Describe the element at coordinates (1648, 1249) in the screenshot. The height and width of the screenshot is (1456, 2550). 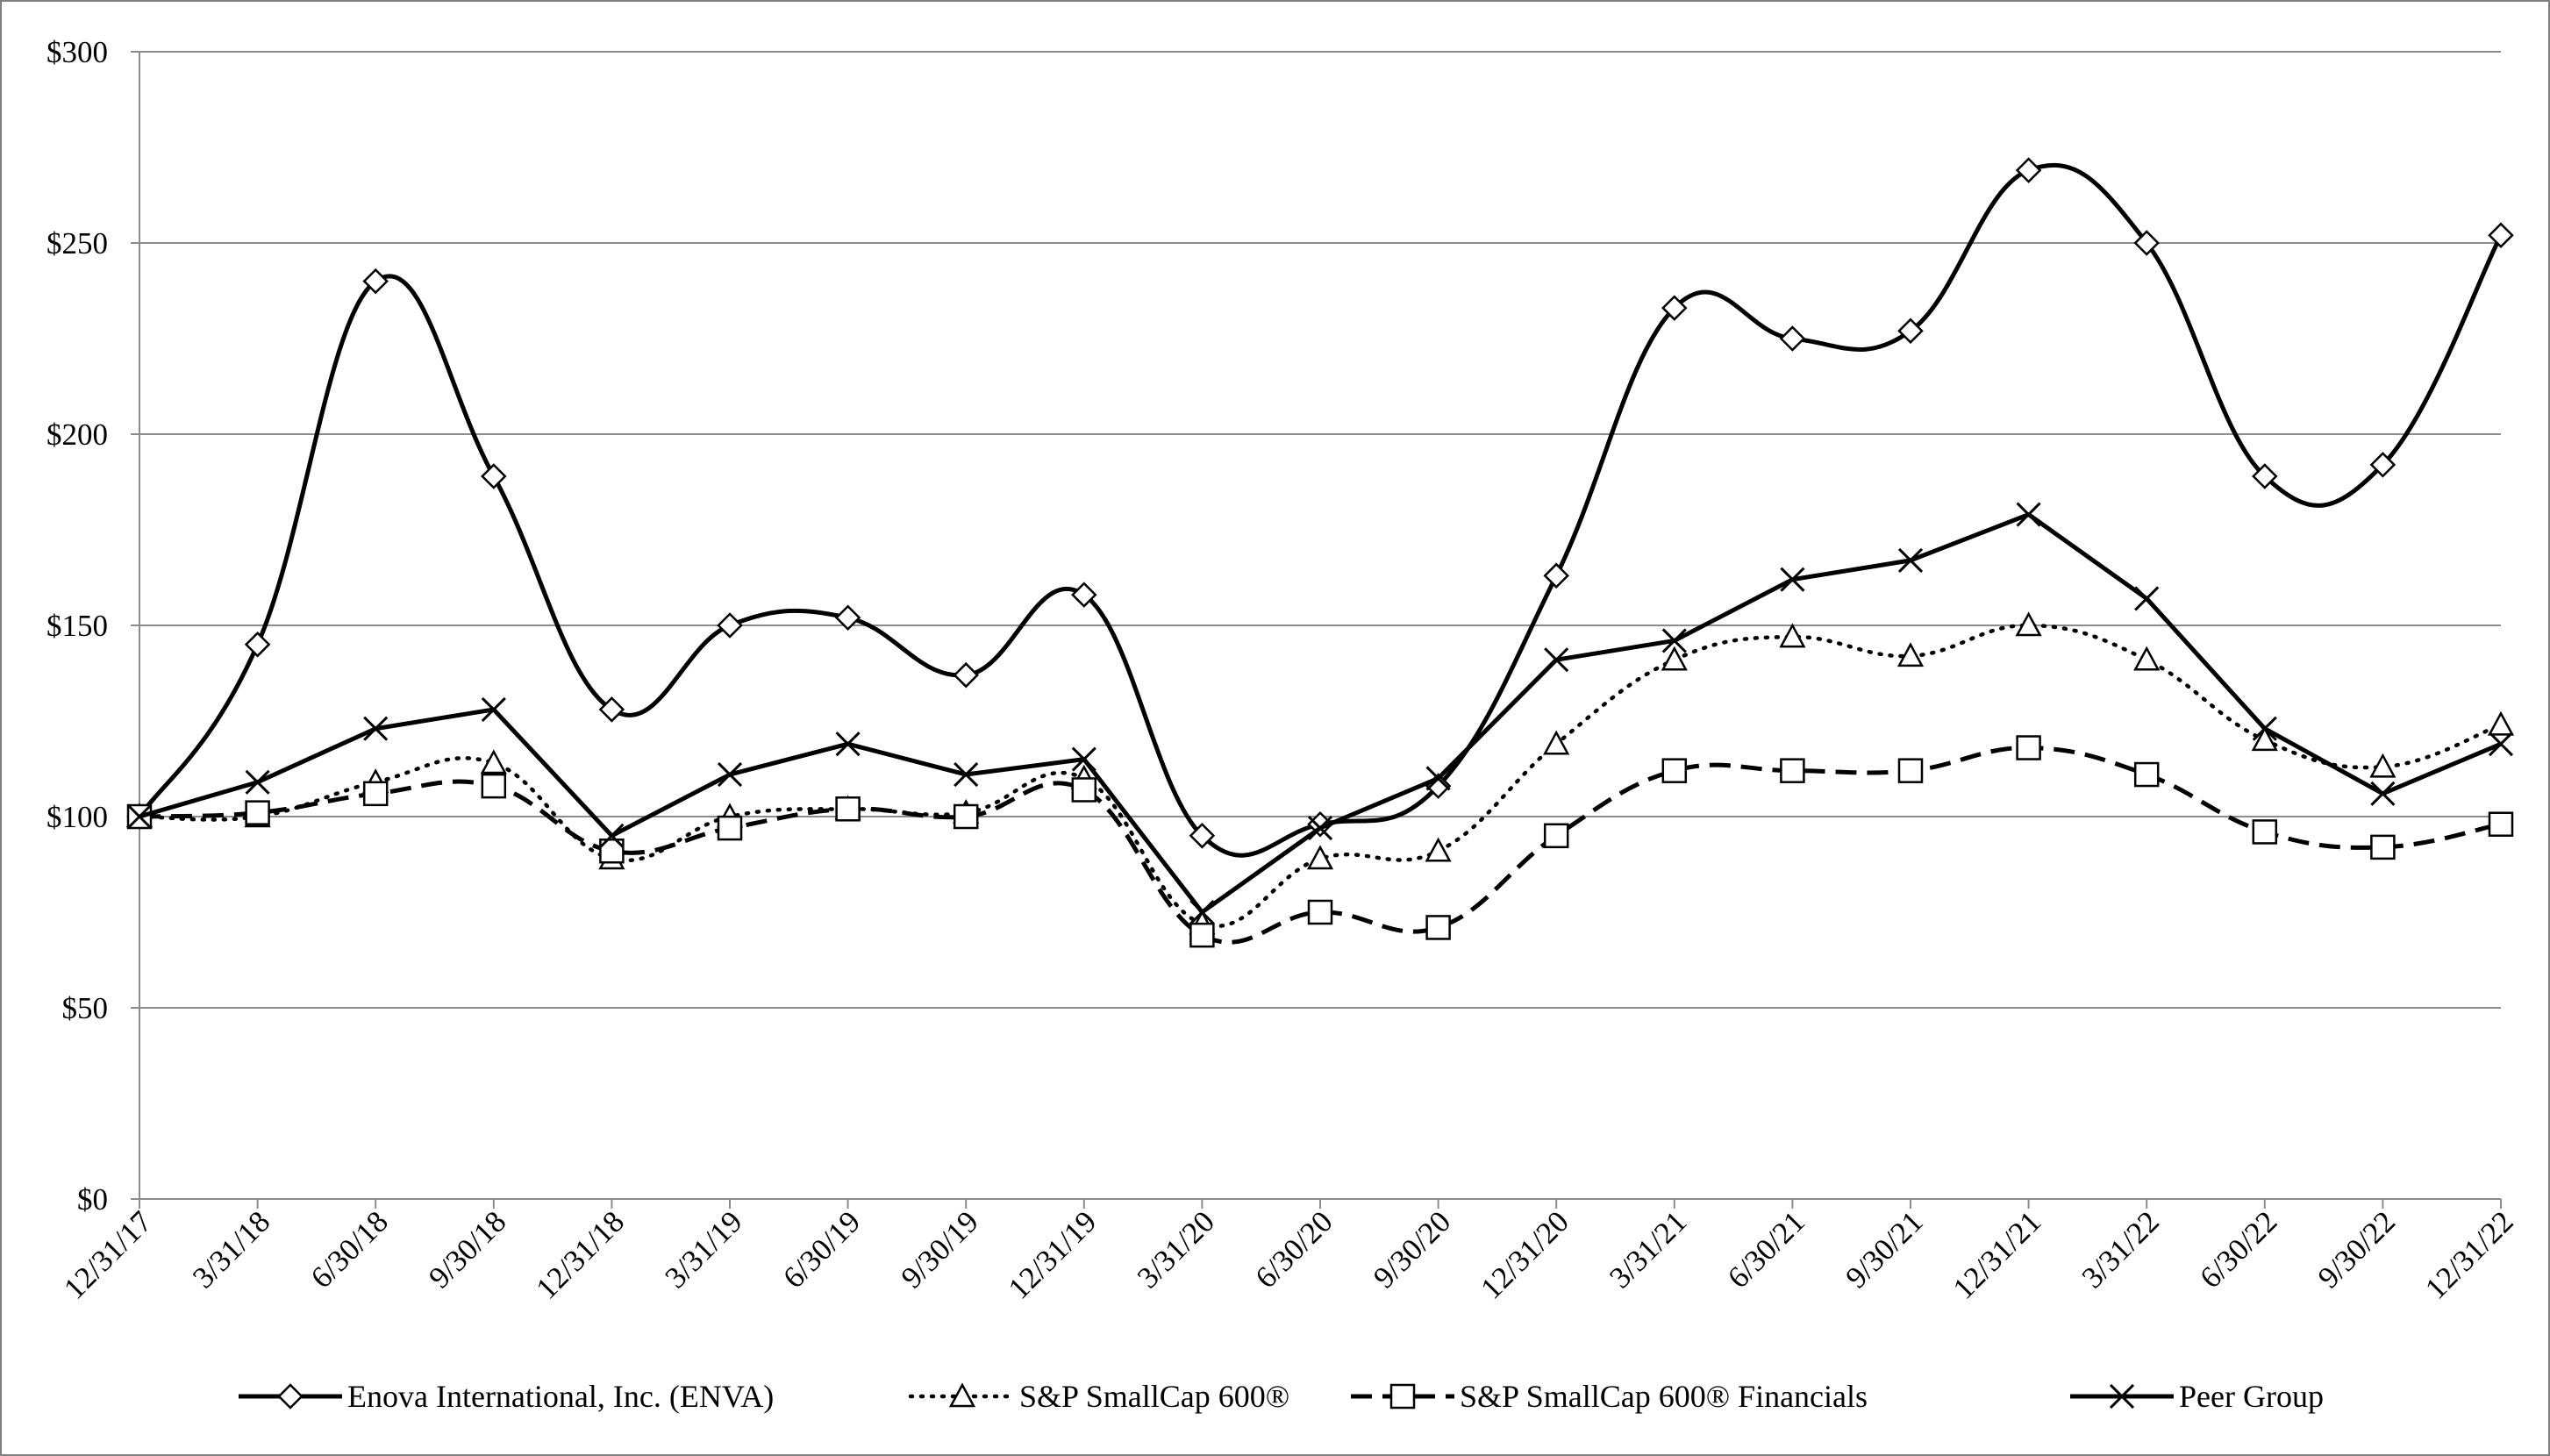
I see `x-tick-label: 3/31/21` at that location.